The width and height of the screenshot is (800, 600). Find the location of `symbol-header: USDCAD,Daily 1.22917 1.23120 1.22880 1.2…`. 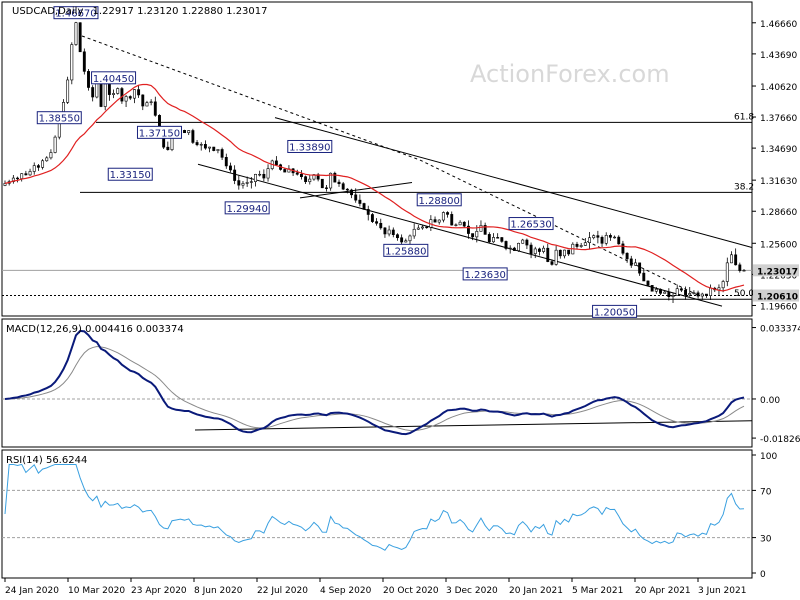

symbol-header: USDCAD,Daily 1.22917 1.23120 1.22880 1.2… is located at coordinates (140, 11).